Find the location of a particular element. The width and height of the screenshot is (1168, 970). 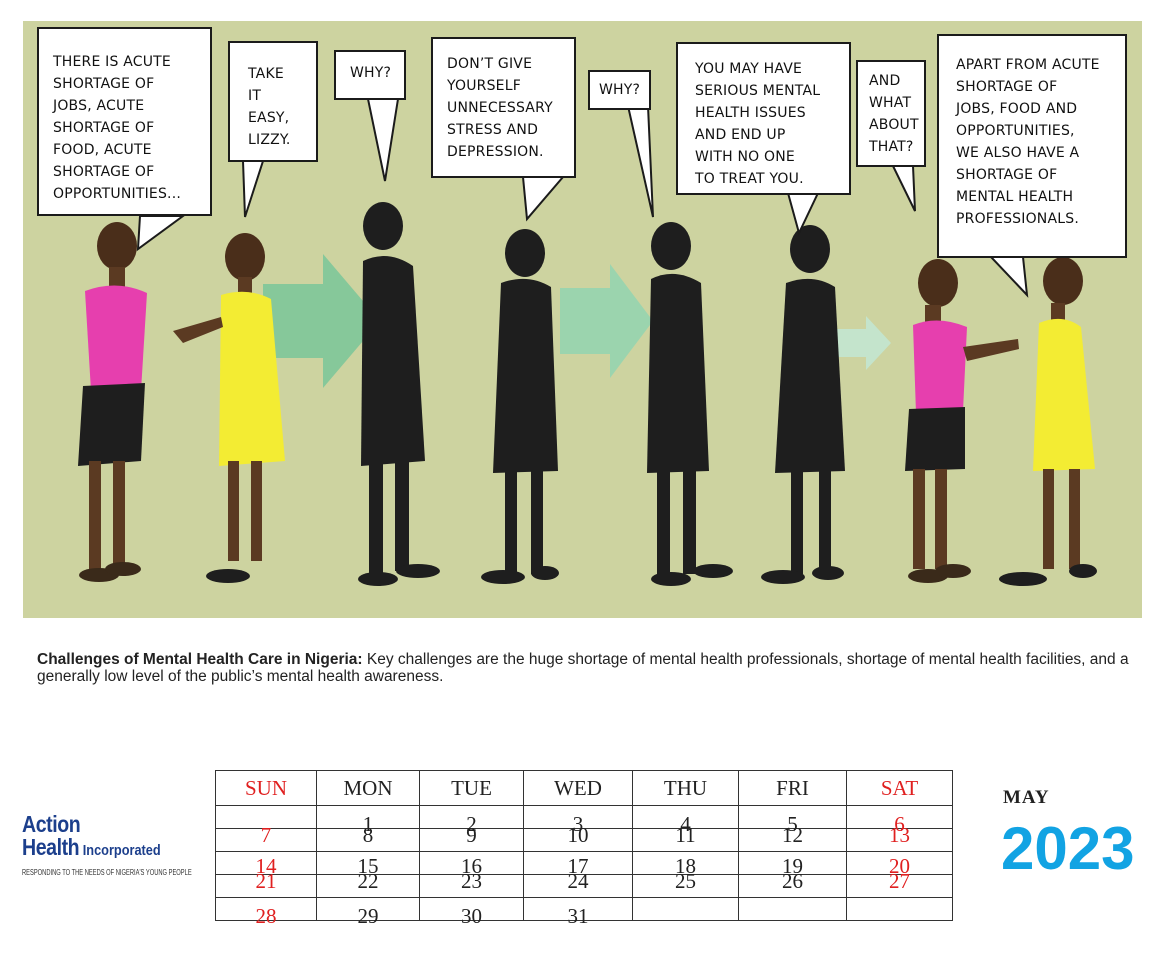

calendar-week-row: 28 29 30 31 is located at coordinates (584, 912).